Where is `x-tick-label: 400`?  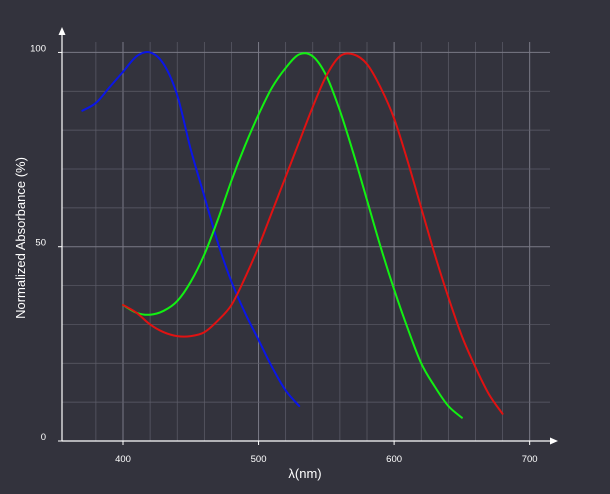 x-tick-label: 400 is located at coordinates (123, 459).